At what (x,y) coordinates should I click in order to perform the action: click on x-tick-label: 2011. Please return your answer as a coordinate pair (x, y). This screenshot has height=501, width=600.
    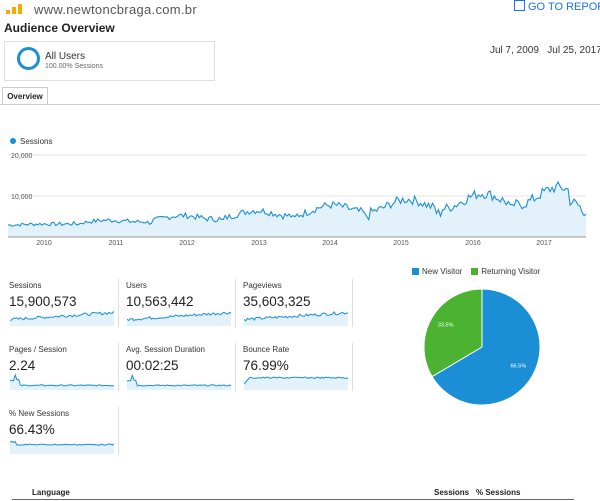
    Looking at the image, I should click on (115, 243).